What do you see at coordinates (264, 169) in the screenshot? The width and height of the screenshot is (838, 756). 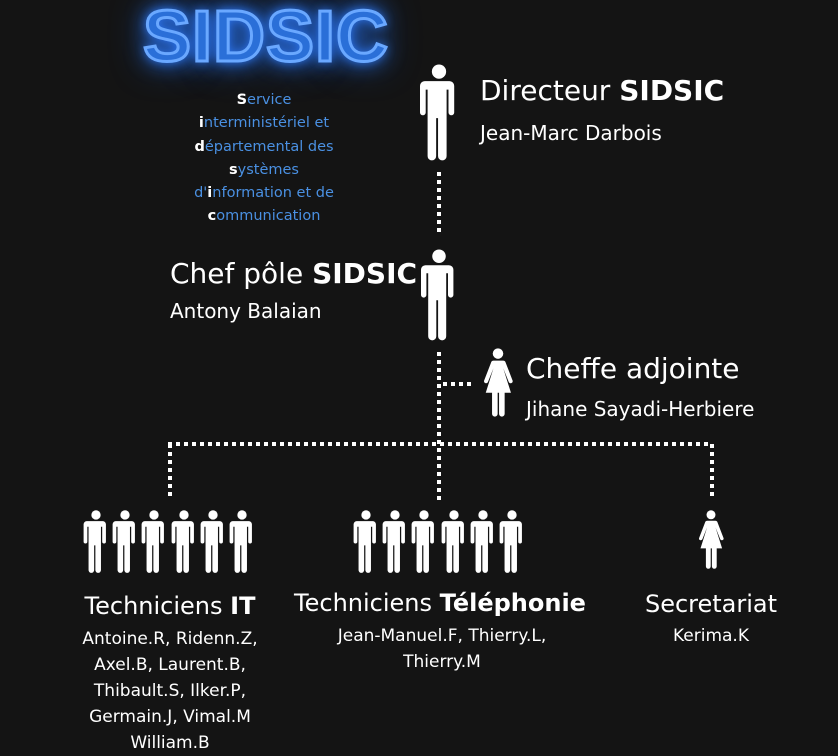 I see `acronym-line: systèmes` at bounding box center [264, 169].